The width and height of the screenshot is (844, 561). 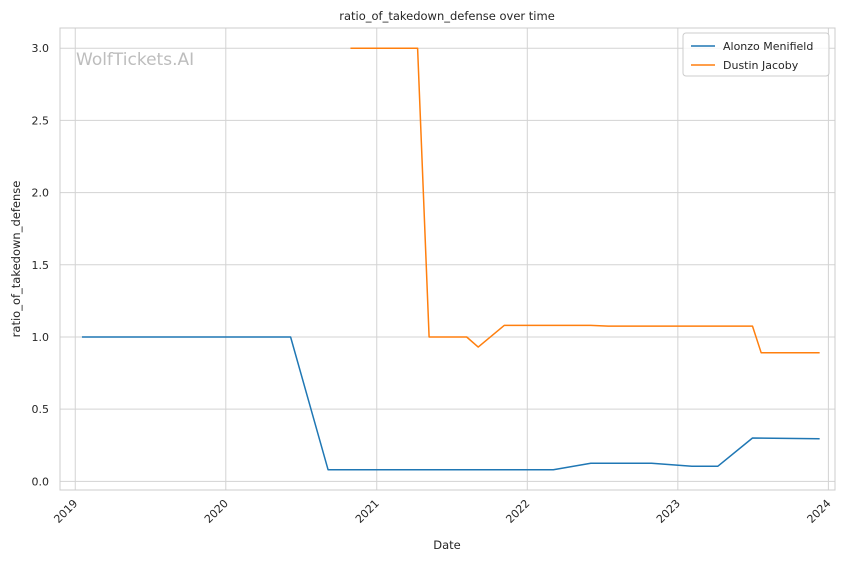 What do you see at coordinates (135, 60) in the screenshot?
I see `watermark: WolfTickets.AI` at bounding box center [135, 60].